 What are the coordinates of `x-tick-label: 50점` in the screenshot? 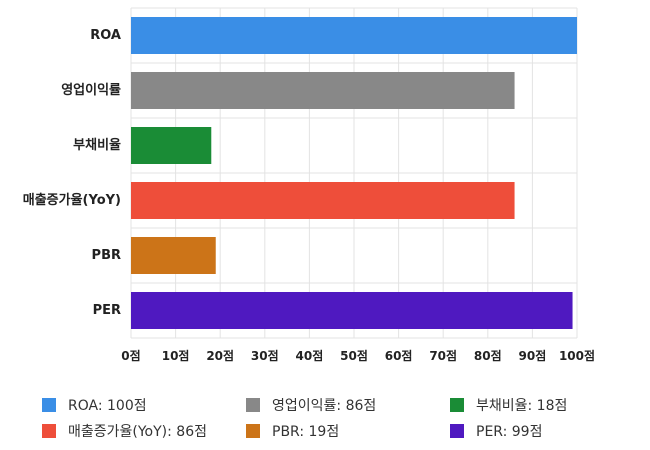 It's located at (354, 355).